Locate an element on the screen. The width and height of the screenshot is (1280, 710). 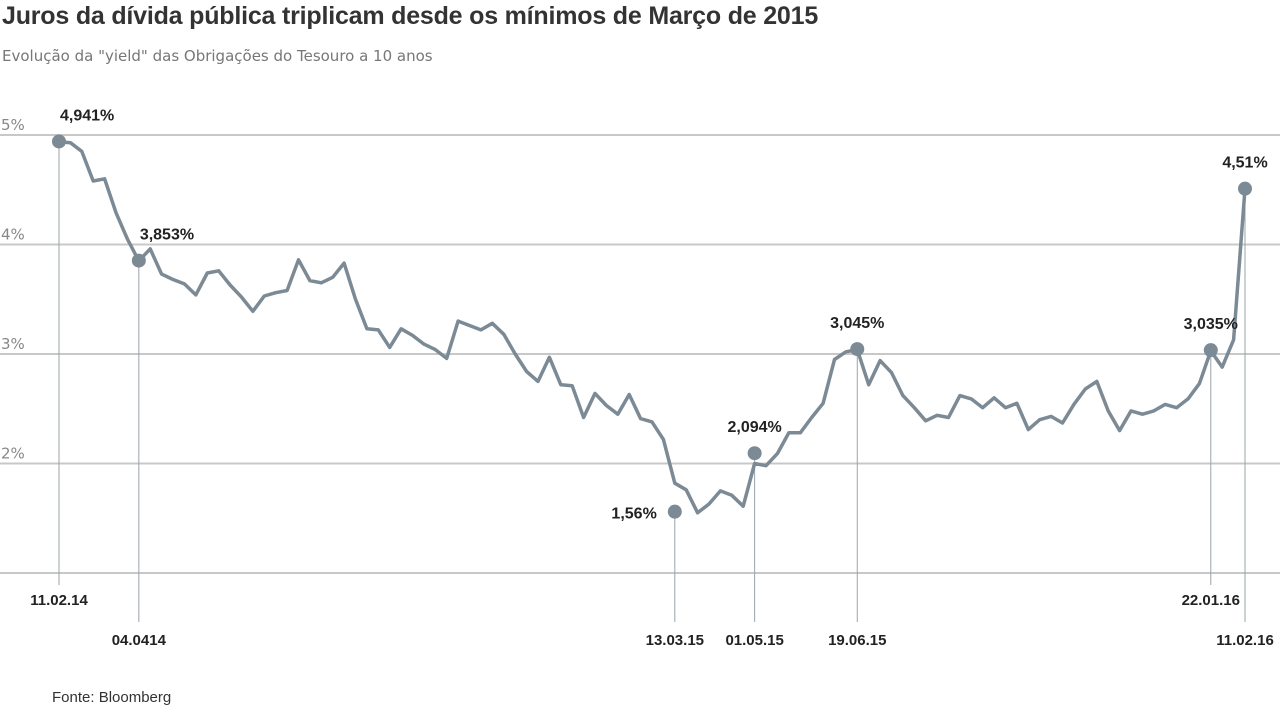
data-label: 4,51% is located at coordinates (1244, 163).